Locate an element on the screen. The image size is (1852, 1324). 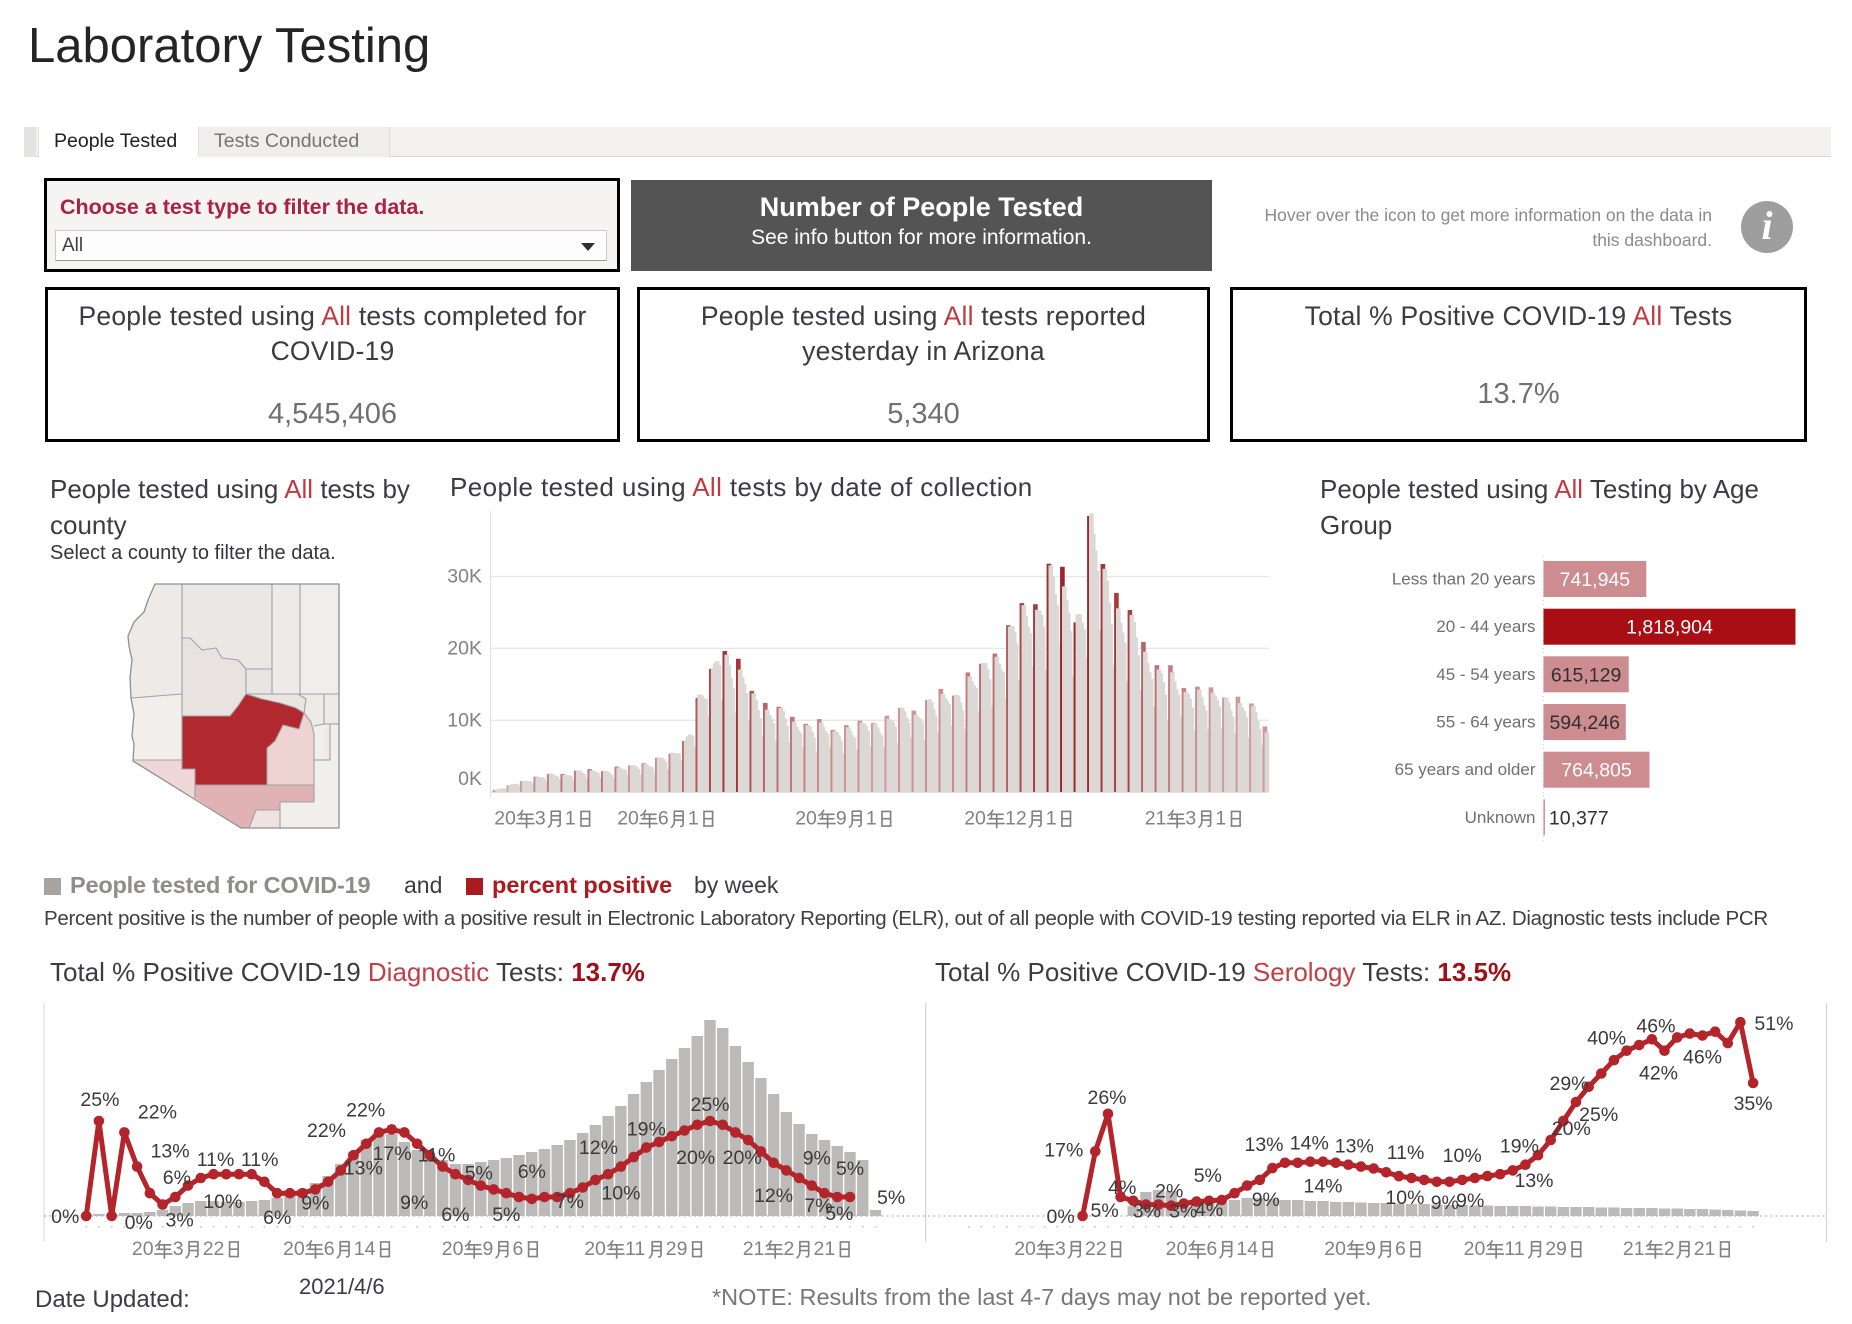
svg-text: 2% is located at coordinates (1169, 1192).